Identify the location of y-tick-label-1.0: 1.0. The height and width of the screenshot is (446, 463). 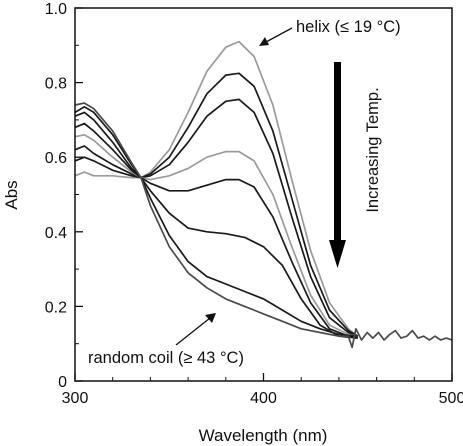
(56, 9).